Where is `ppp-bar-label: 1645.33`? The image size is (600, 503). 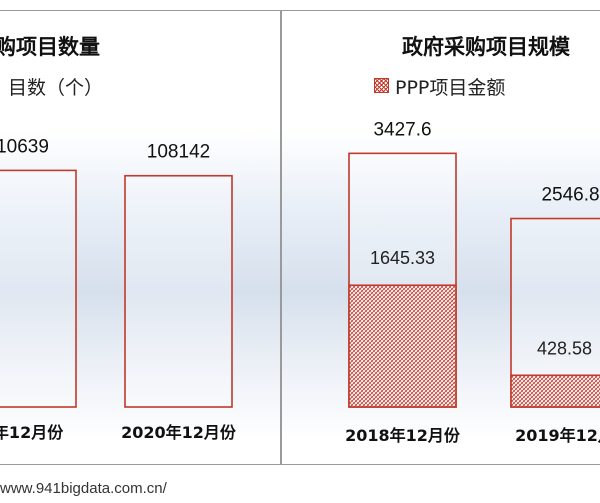 ppp-bar-label: 1645.33 is located at coordinates (402, 258).